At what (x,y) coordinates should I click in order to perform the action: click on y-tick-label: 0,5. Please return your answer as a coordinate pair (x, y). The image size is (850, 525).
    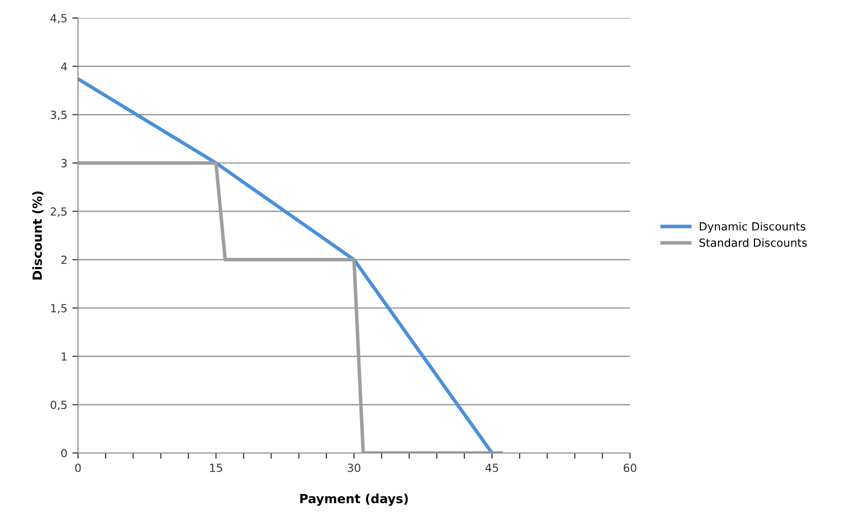
    Looking at the image, I should click on (58, 405).